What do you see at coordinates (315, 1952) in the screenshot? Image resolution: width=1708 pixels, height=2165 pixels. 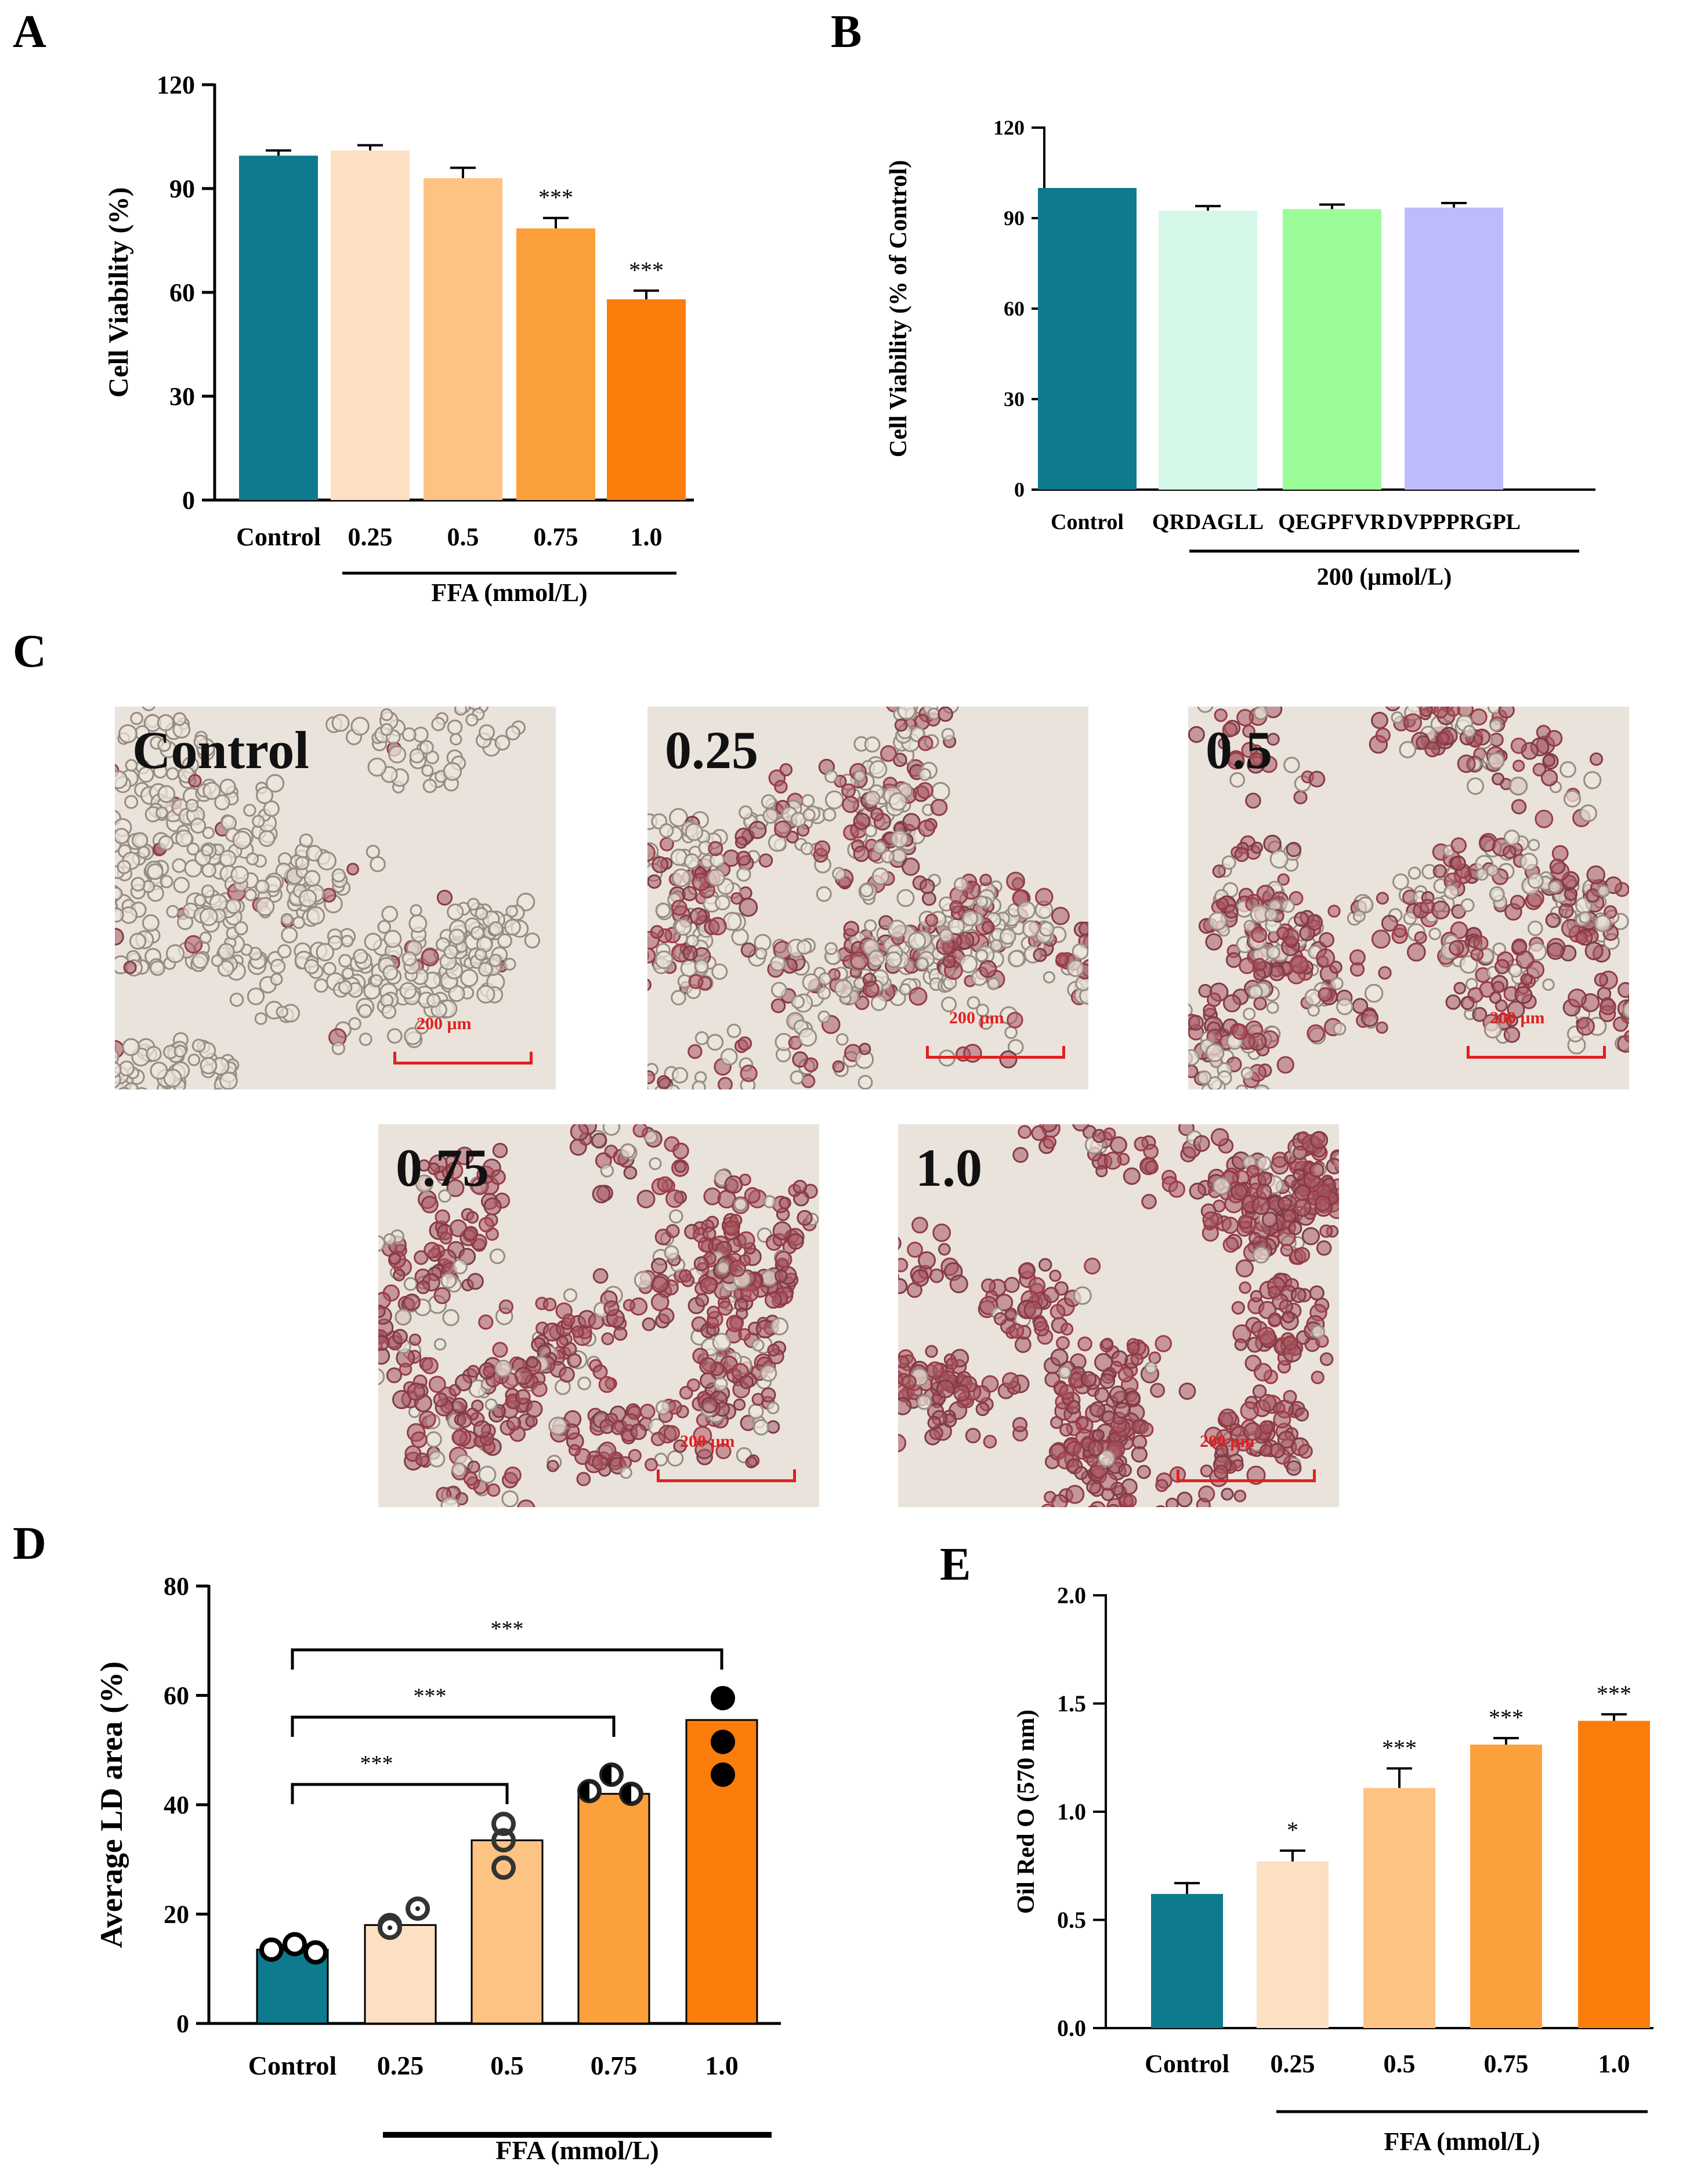 I see `data-point` at bounding box center [315, 1952].